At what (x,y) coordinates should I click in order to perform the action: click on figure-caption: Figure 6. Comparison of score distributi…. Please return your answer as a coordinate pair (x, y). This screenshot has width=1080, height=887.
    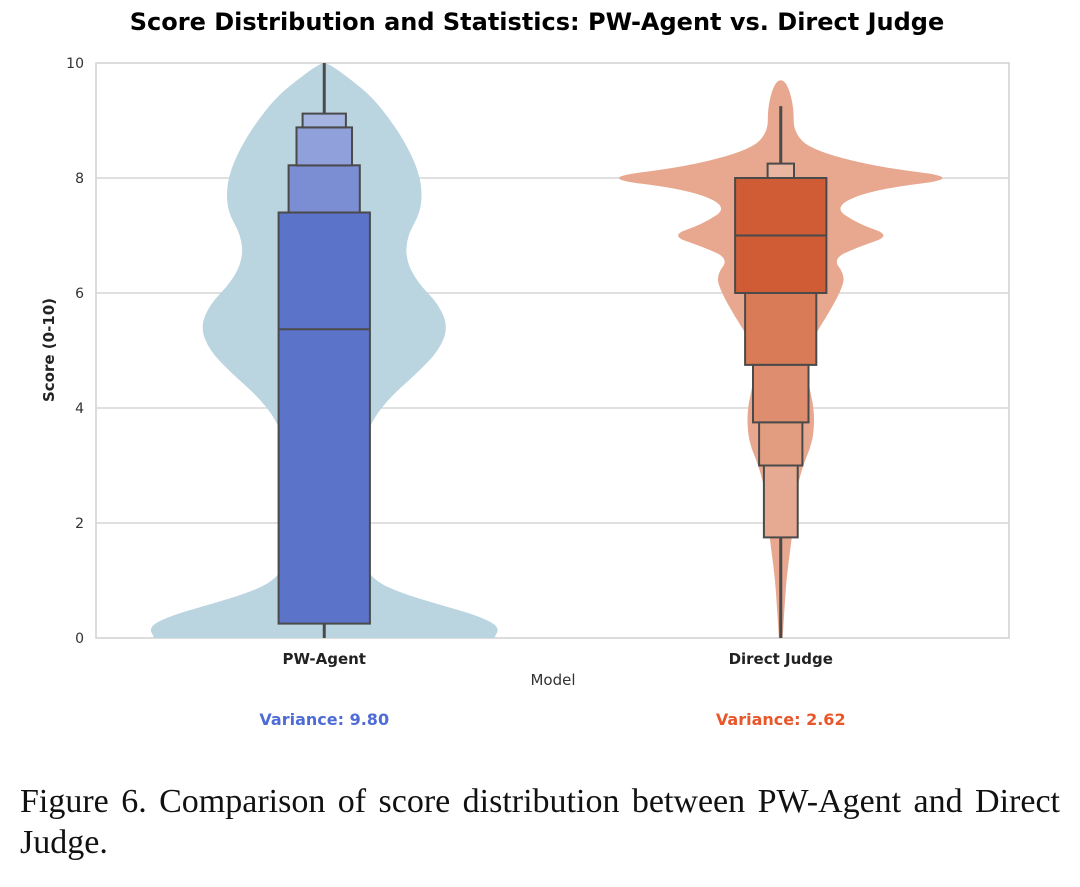
    Looking at the image, I should click on (540, 822).